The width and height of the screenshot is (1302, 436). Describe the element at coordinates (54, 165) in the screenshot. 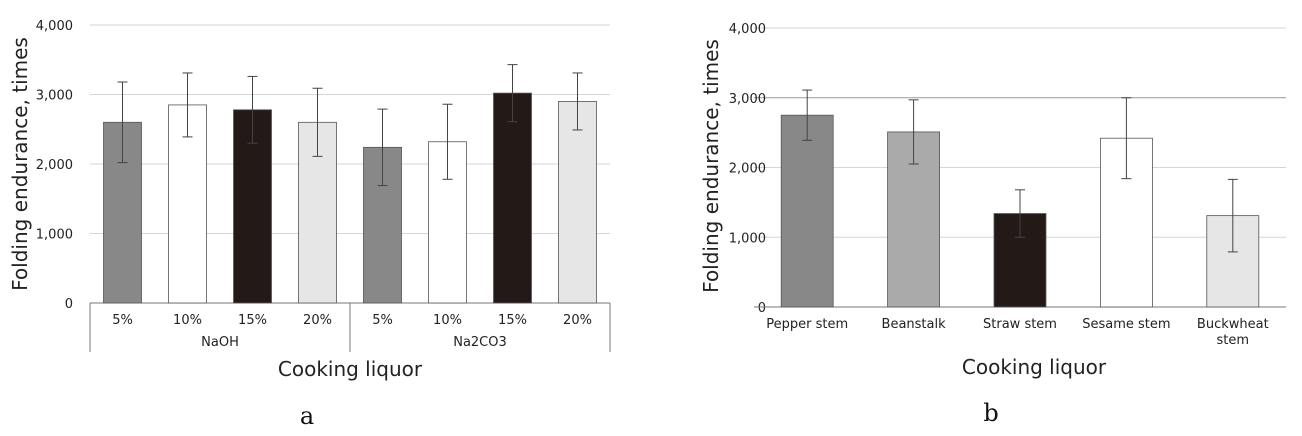

I see `a-y-tick-label: 2,000` at that location.